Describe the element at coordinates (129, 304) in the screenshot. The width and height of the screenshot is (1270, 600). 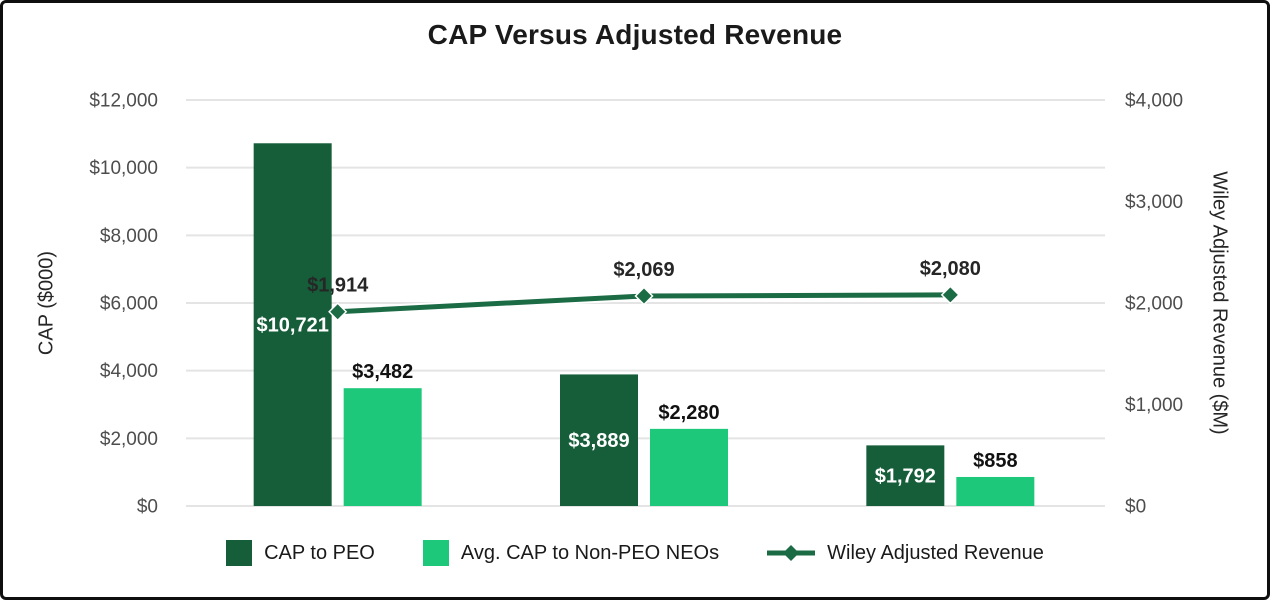
I see `left-axis-tick: $6,000` at that location.